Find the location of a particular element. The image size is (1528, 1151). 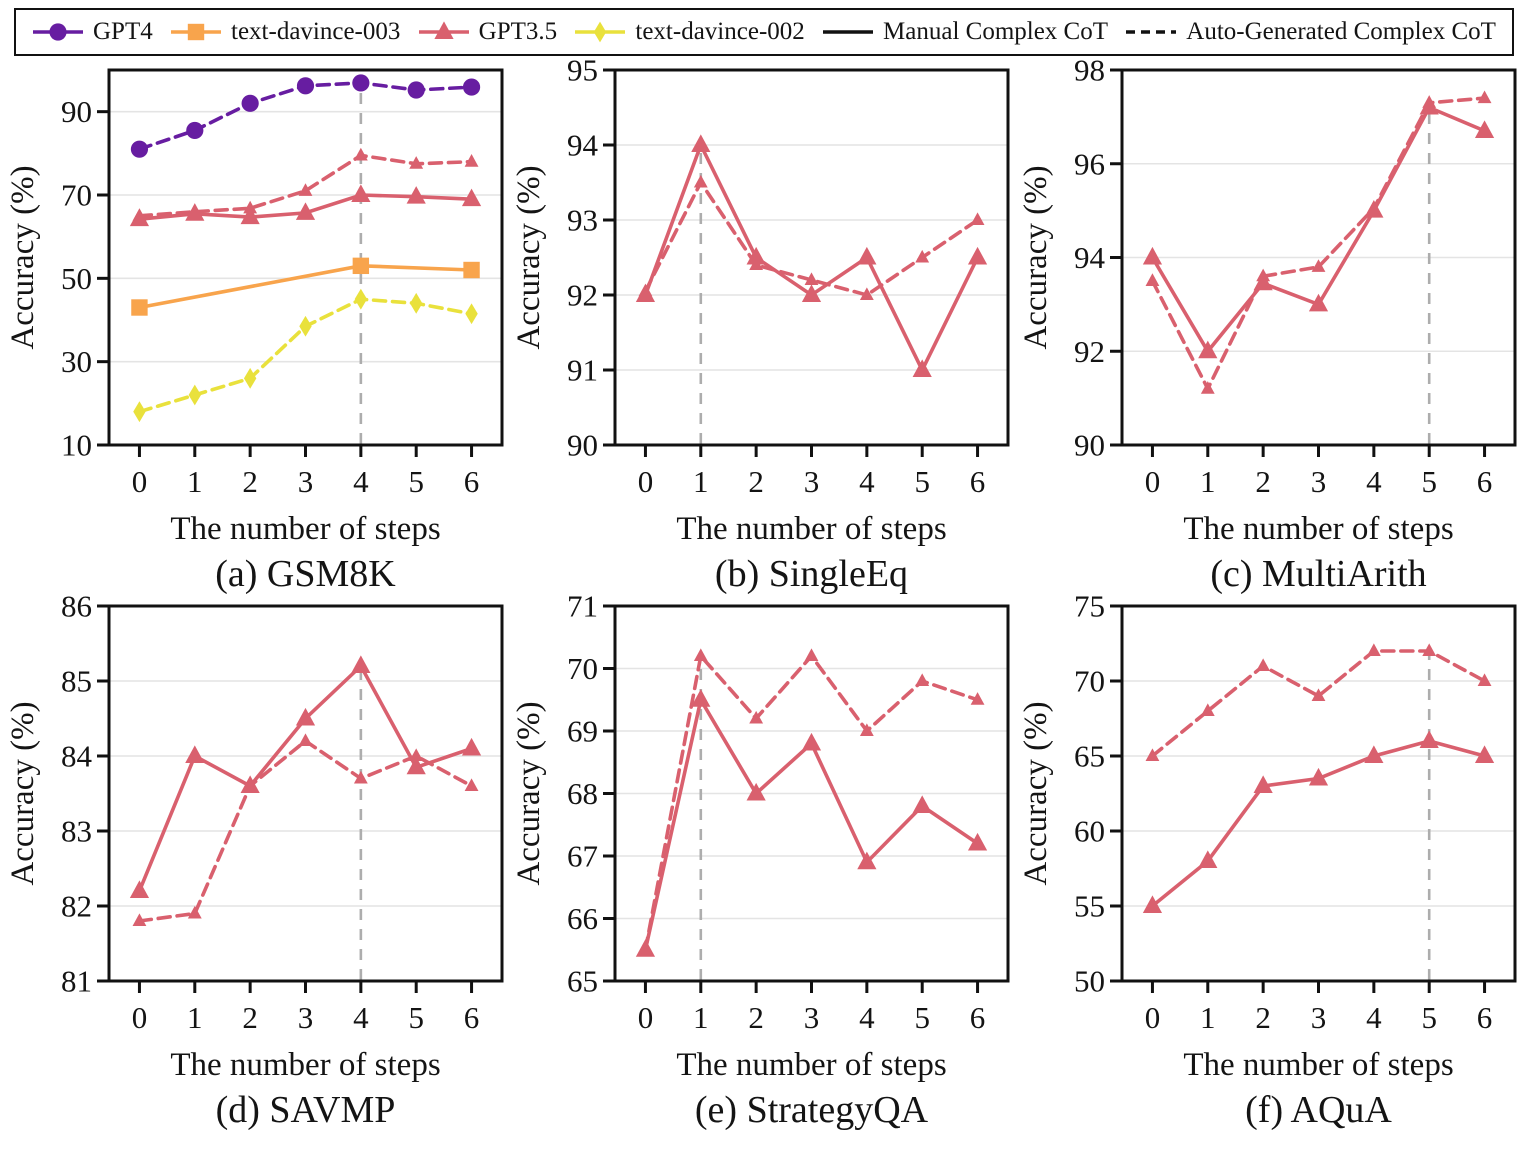

svg-text: 70 is located at coordinates (1089, 681).